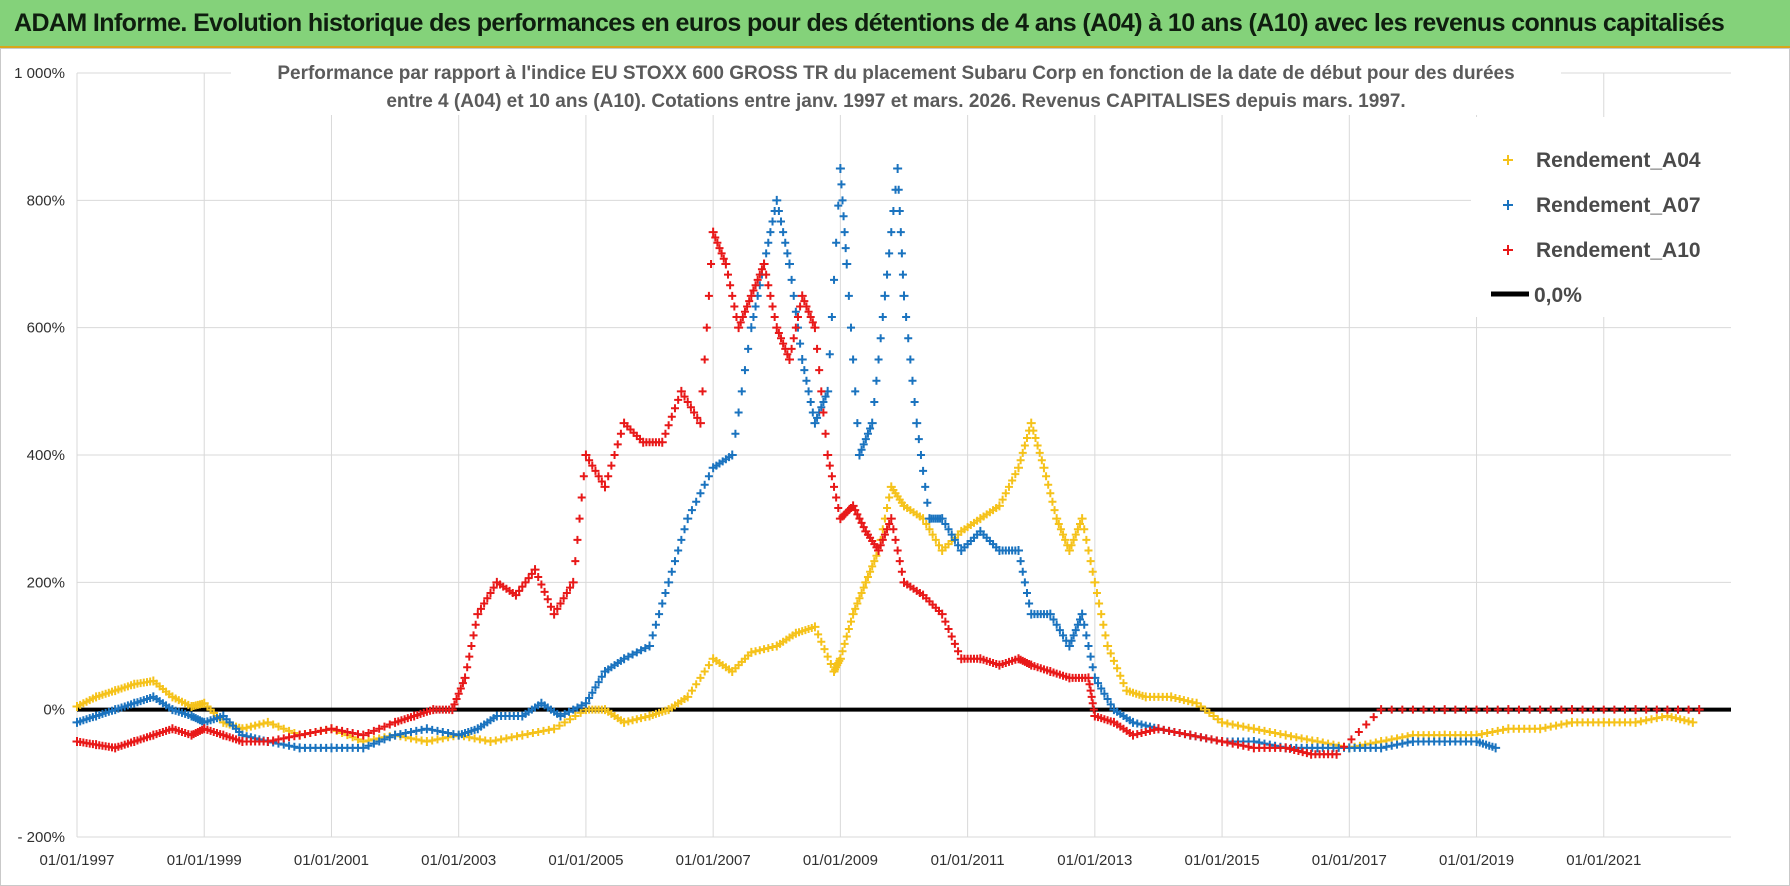 The height and width of the screenshot is (886, 1790). What do you see at coordinates (331, 860) in the screenshot?
I see `x-tick-label: 01/01/2001` at bounding box center [331, 860].